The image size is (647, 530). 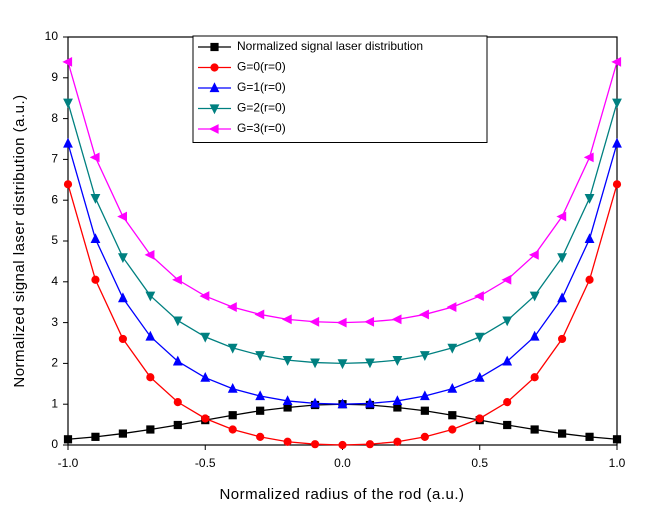 What do you see at coordinates (52, 36) in the screenshot?
I see `y-tick-label: 10` at bounding box center [52, 36].